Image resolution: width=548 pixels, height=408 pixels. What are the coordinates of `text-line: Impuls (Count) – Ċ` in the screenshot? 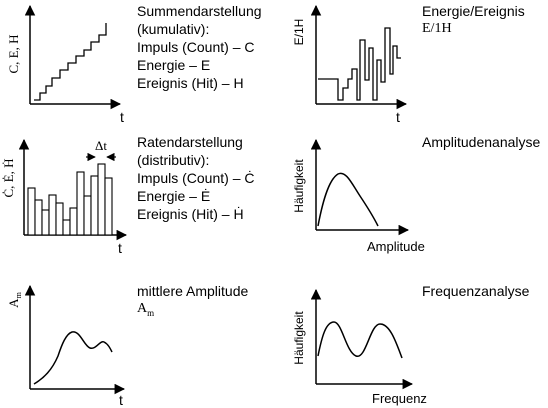 It's located at (196, 178).